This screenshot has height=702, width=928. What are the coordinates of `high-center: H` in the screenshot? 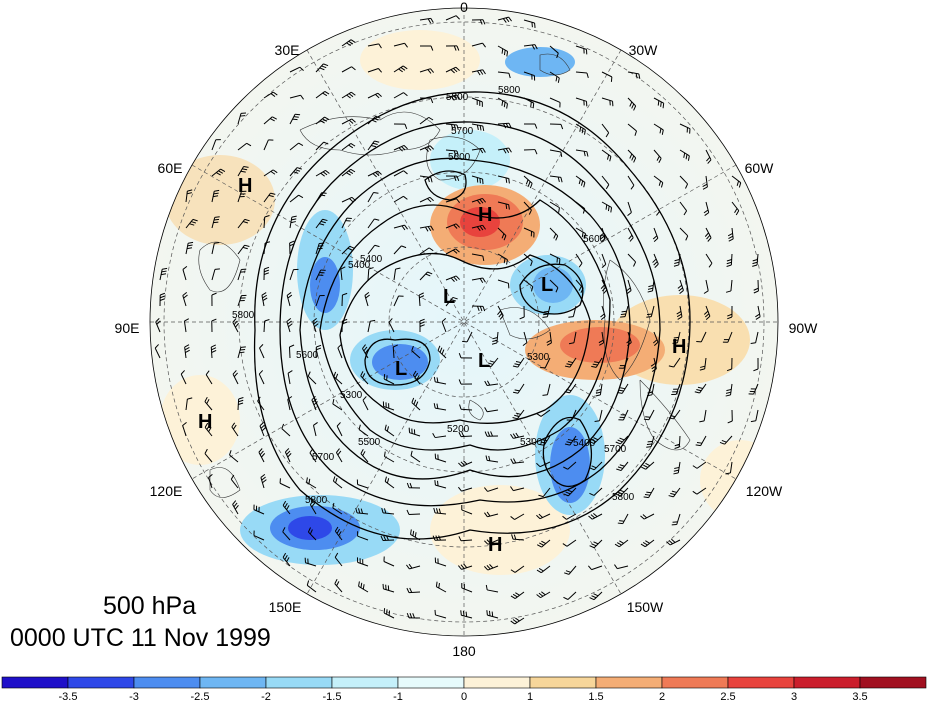 It's located at (485, 215).